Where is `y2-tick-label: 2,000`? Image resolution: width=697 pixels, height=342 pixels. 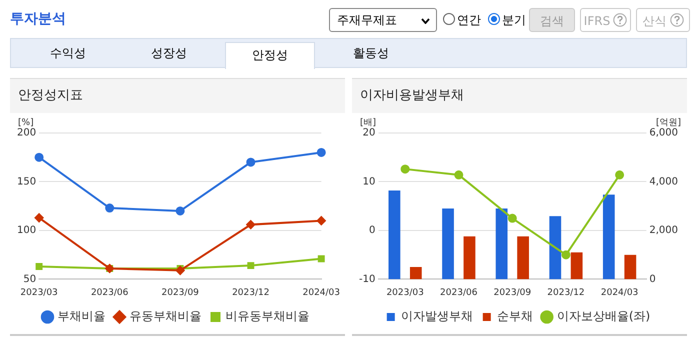 y2-tick-label: 2,000 is located at coordinates (663, 230).